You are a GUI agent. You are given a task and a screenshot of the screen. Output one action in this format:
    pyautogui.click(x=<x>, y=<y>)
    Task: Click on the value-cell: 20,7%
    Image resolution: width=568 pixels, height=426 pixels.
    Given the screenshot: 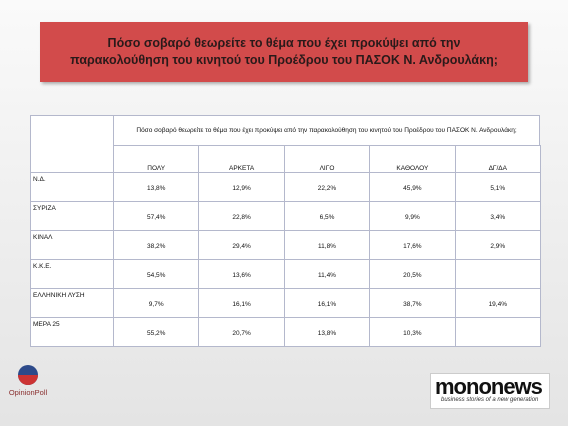 What is the action you would take?
    pyautogui.click(x=241, y=332)
    